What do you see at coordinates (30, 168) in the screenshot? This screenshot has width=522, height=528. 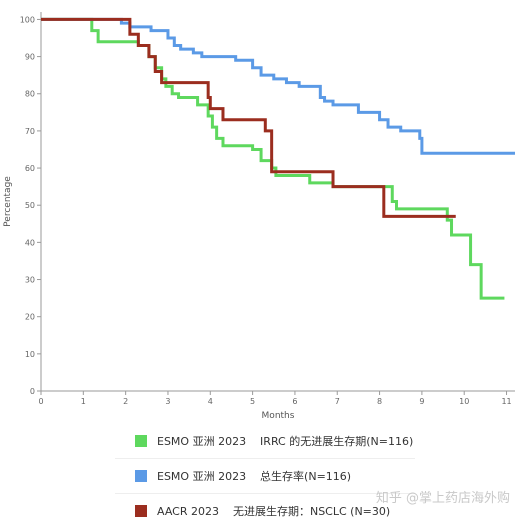 I see `y-tick-label: 60` at bounding box center [30, 168].